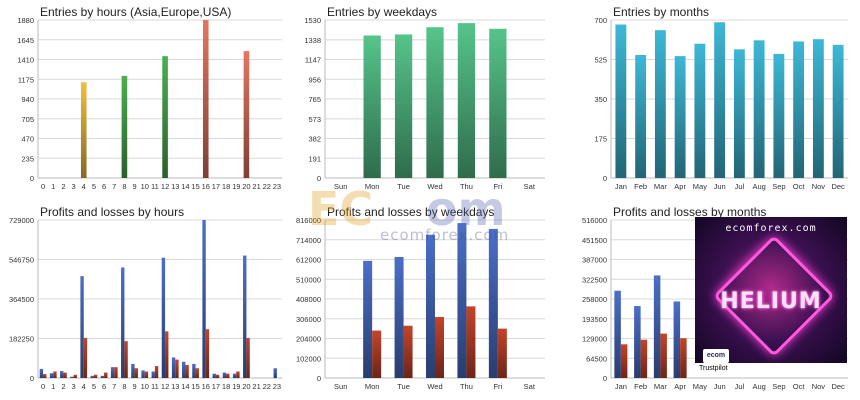 The image size is (860, 400). Describe the element at coordinates (434, 386) in the screenshot. I see `x-tick-label: Wed` at that location.